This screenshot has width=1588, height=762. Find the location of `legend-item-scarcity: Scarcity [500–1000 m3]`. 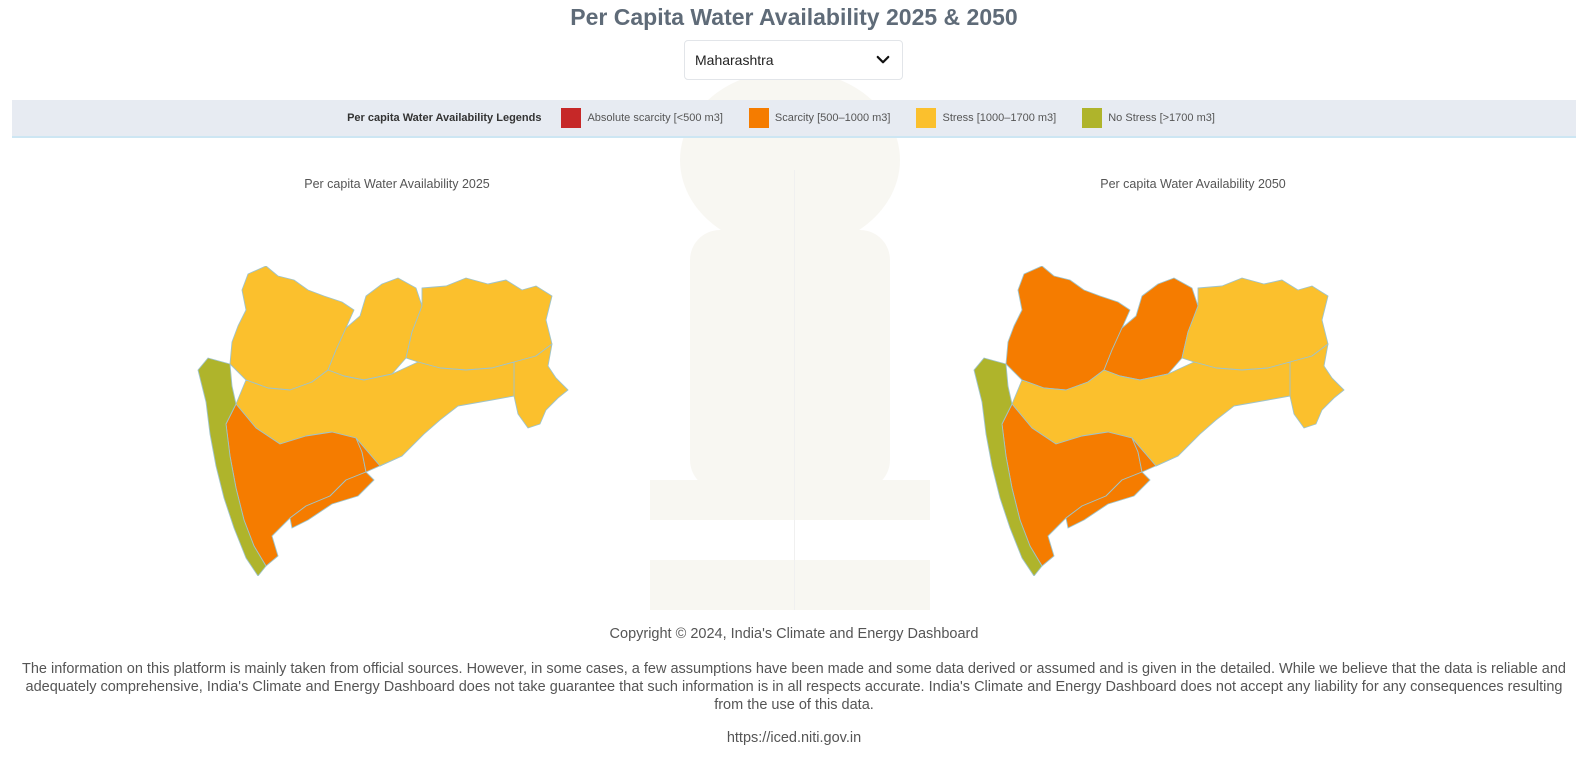

legend-item-scarcity: Scarcity [500–1000 m3] is located at coordinates (819, 118).